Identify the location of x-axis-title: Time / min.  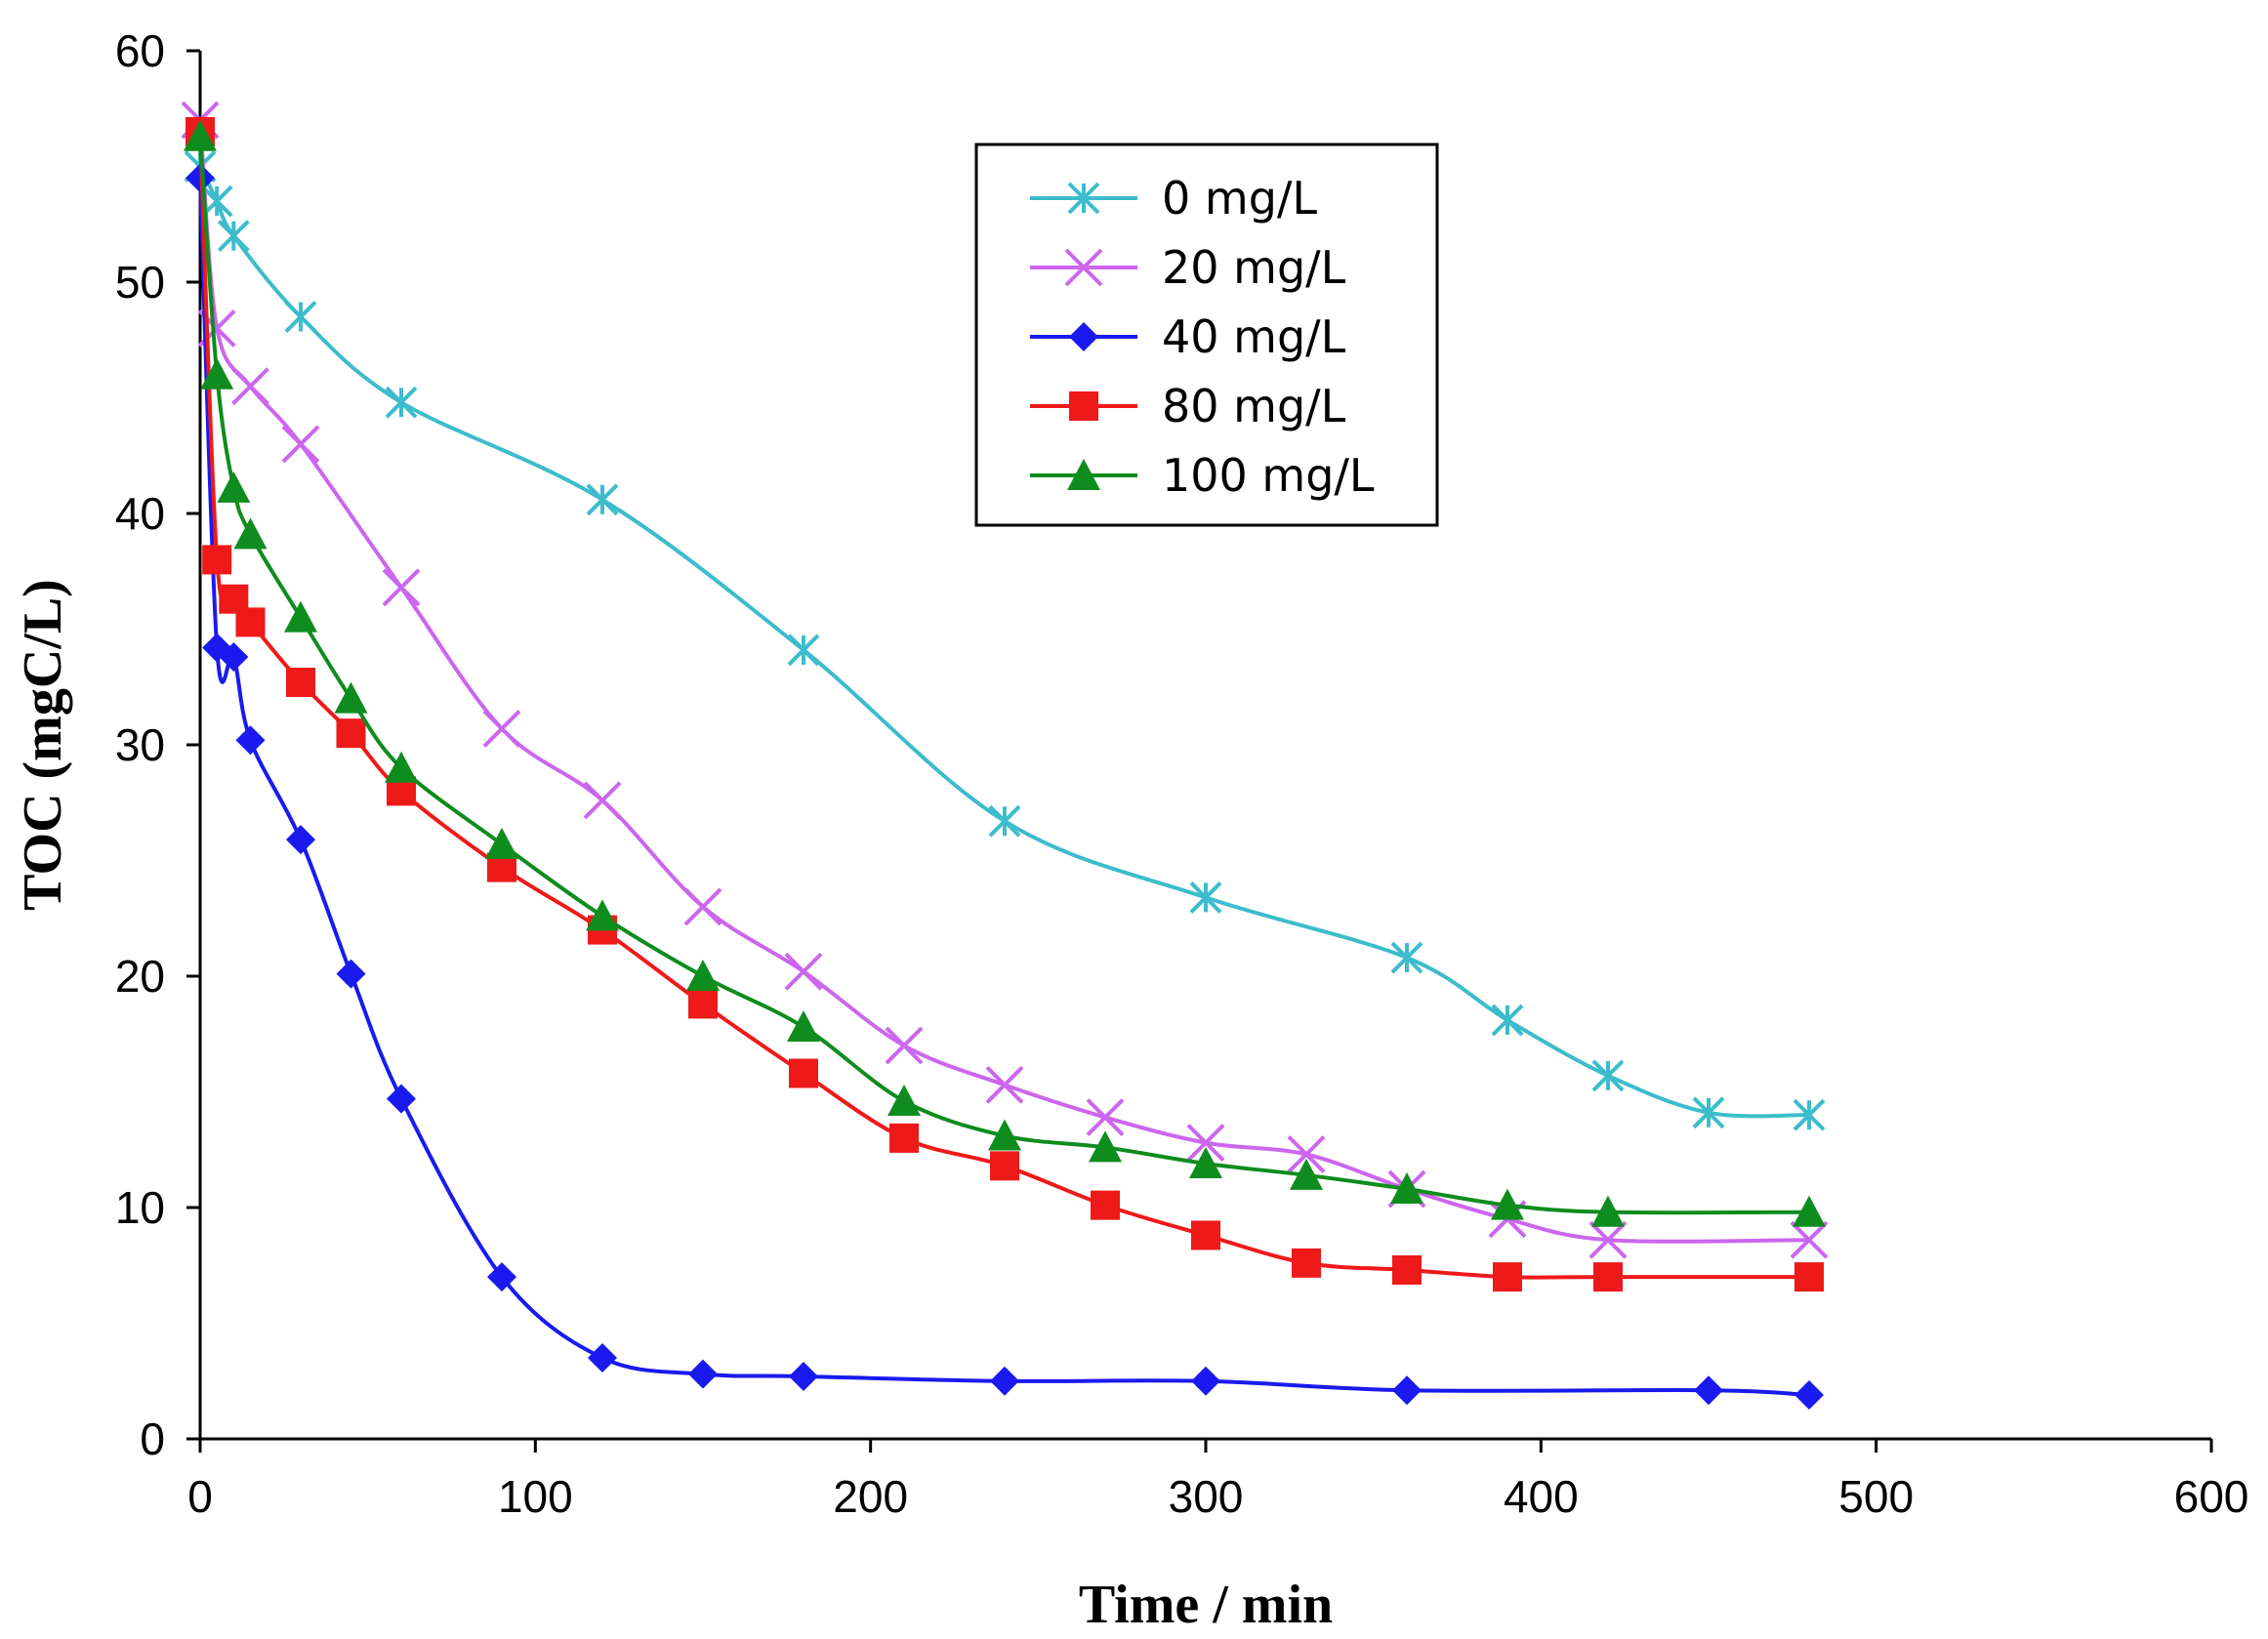
(1206, 1605).